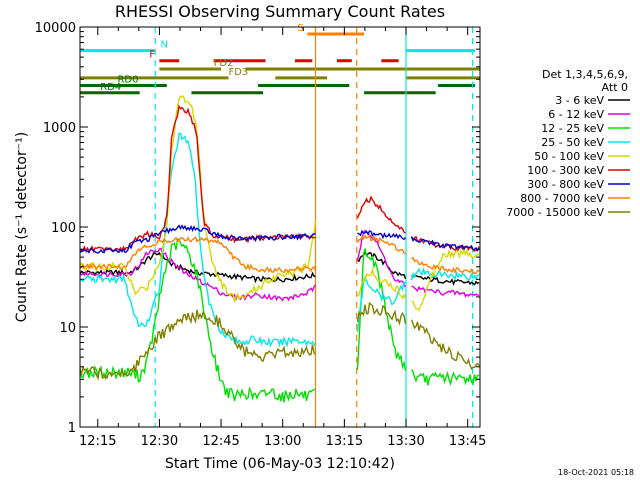  Describe the element at coordinates (152, 55) in the screenshot. I see `flag-label: F` at that location.